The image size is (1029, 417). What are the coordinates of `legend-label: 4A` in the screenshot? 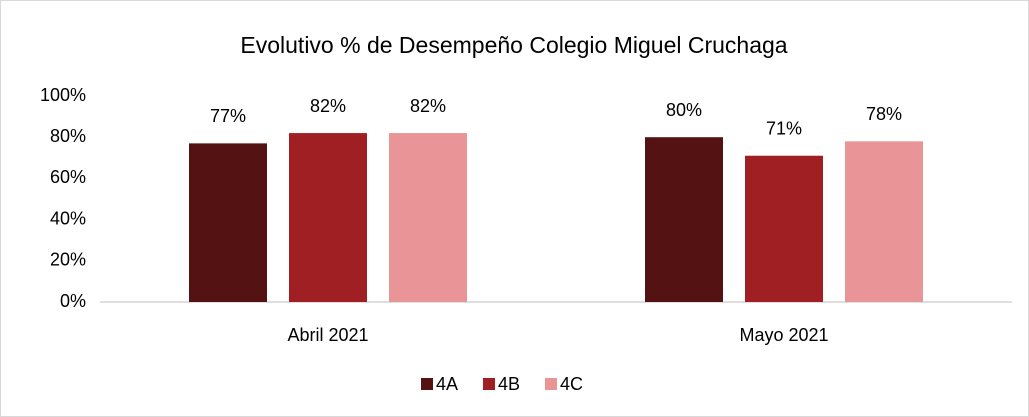 It's located at (447, 384).